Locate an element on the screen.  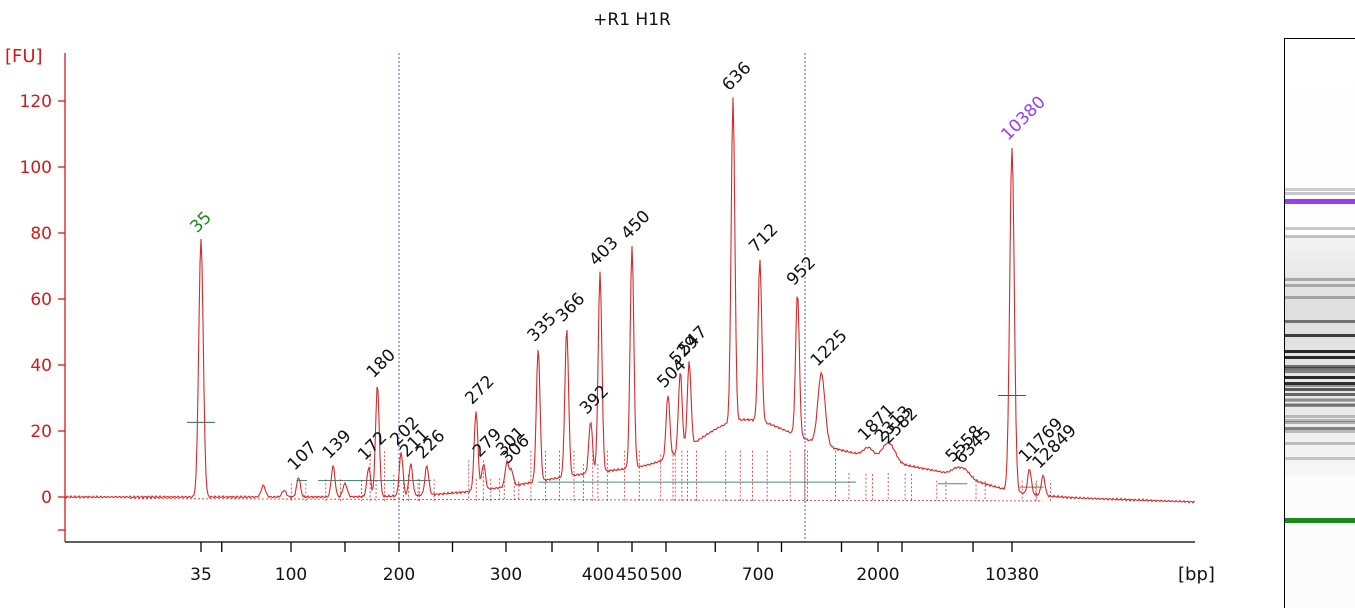
y-tick-label: 60 is located at coordinates (41, 300).